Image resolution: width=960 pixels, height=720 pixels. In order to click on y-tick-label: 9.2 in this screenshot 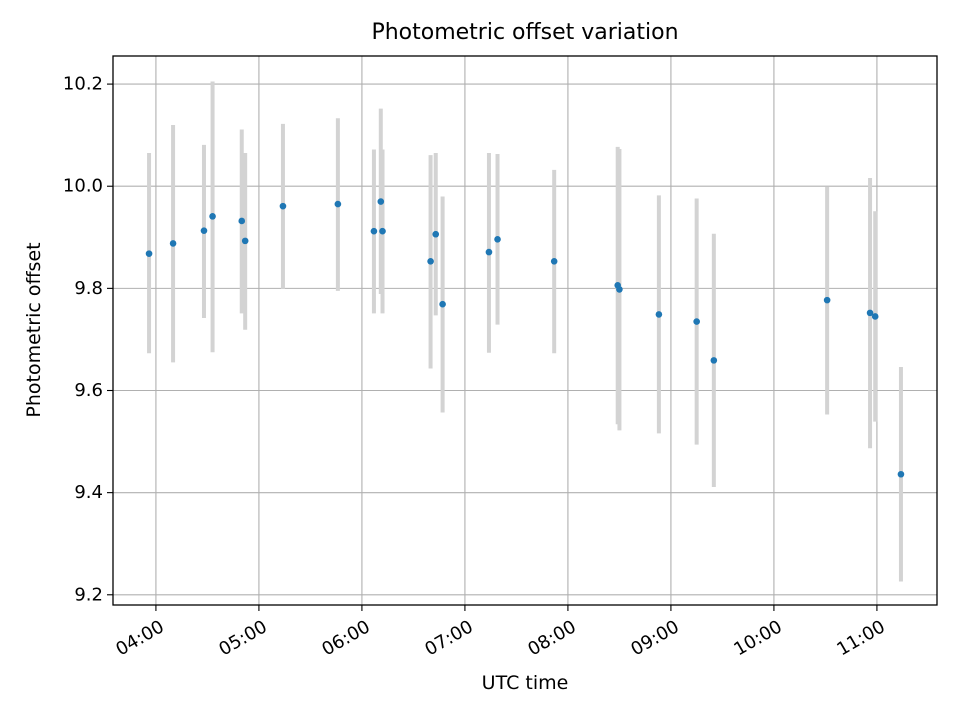, I will do `click(88, 594)`.